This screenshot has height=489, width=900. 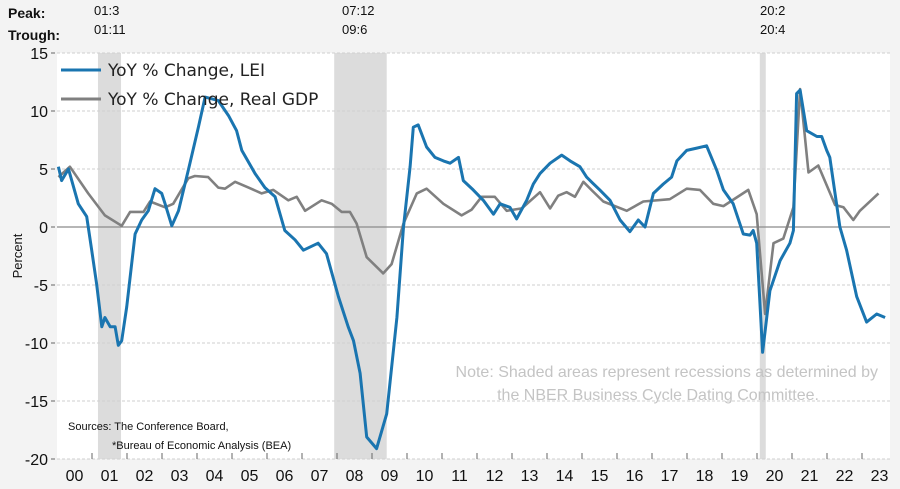 What do you see at coordinates (39, 112) in the screenshot?
I see `y-tick-label: 10` at bounding box center [39, 112].